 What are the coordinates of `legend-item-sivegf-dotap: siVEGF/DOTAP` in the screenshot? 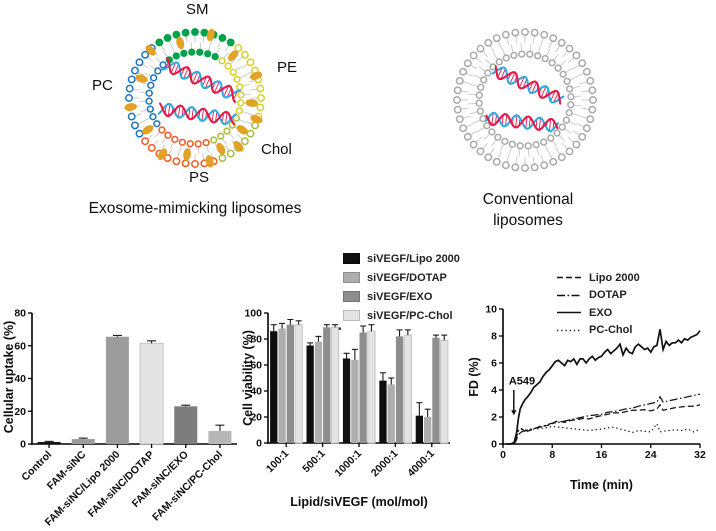 It's located at (401, 277).